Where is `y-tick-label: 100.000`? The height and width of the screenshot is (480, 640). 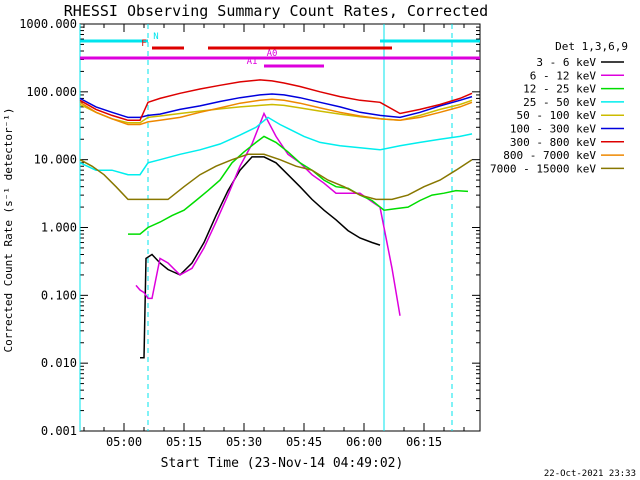
y-tick-label: 100.000 is located at coordinates (51, 92).